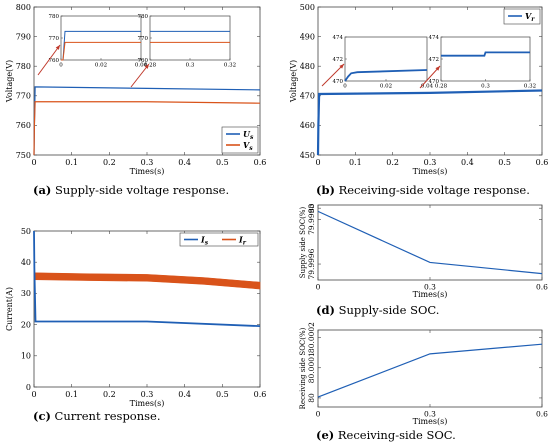  Describe the element at coordinates (101, 38) in the screenshot. I see `chart-a-inset-1-frame` at that location.